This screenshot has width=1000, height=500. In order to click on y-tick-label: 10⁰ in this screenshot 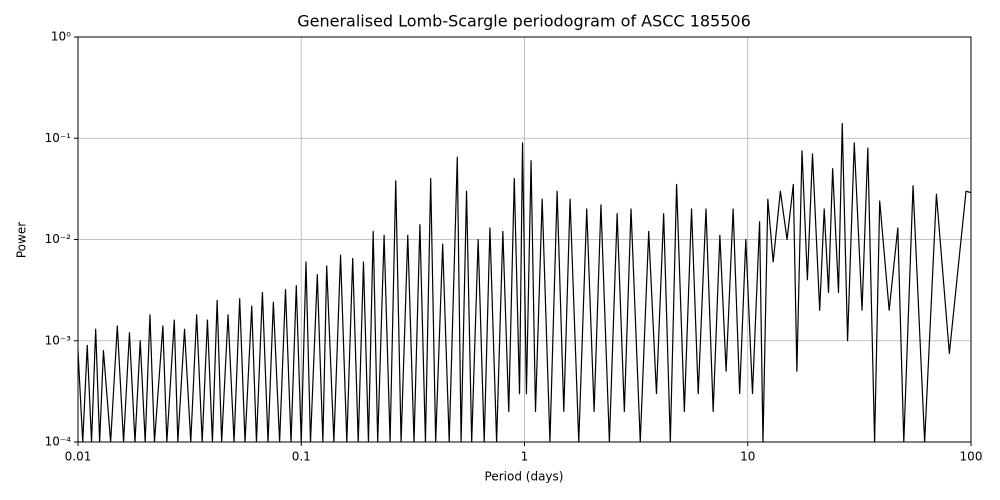, I will do `click(61, 37)`.